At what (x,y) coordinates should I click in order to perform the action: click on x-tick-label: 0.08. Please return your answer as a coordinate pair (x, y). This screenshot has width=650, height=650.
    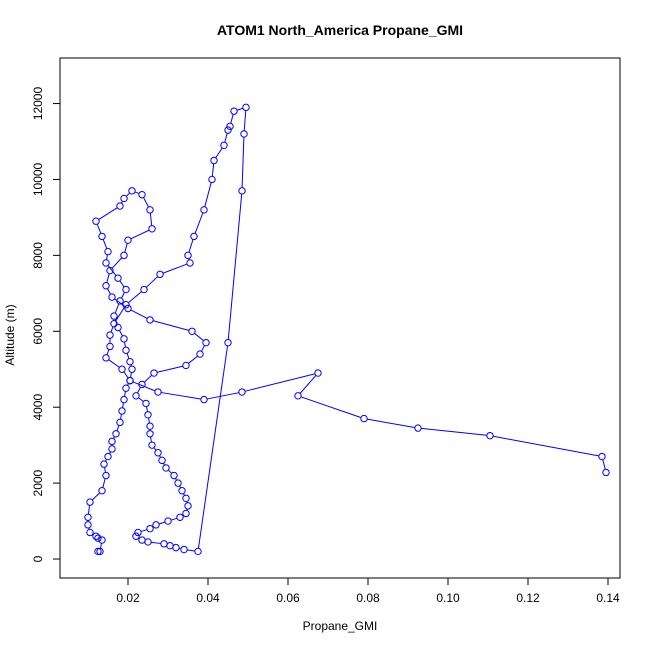
    Looking at the image, I should click on (368, 598).